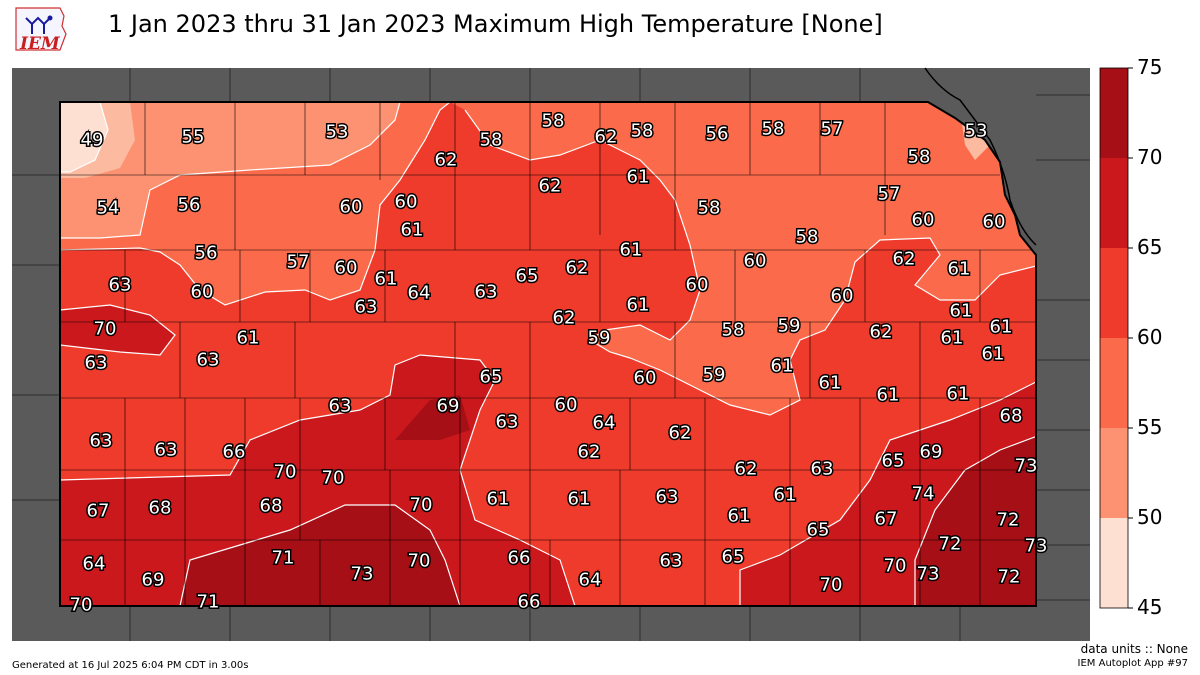 Image resolution: width=1200 pixels, height=675 pixels. What do you see at coordinates (41, 29) in the screenshot?
I see `iem-logo-icon` at bounding box center [41, 29].